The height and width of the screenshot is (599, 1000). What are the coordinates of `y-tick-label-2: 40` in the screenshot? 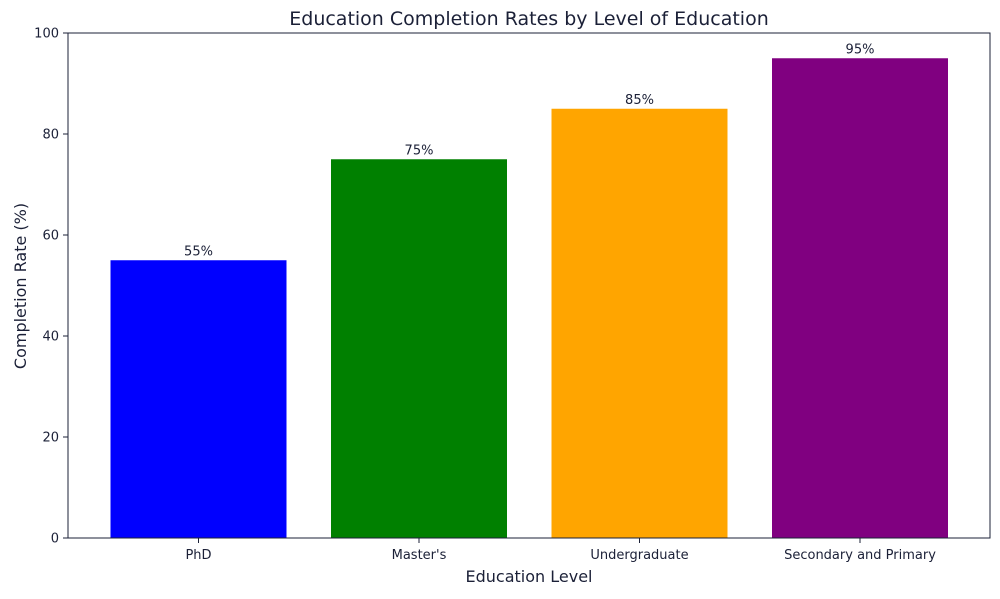 It's located at (50, 337).